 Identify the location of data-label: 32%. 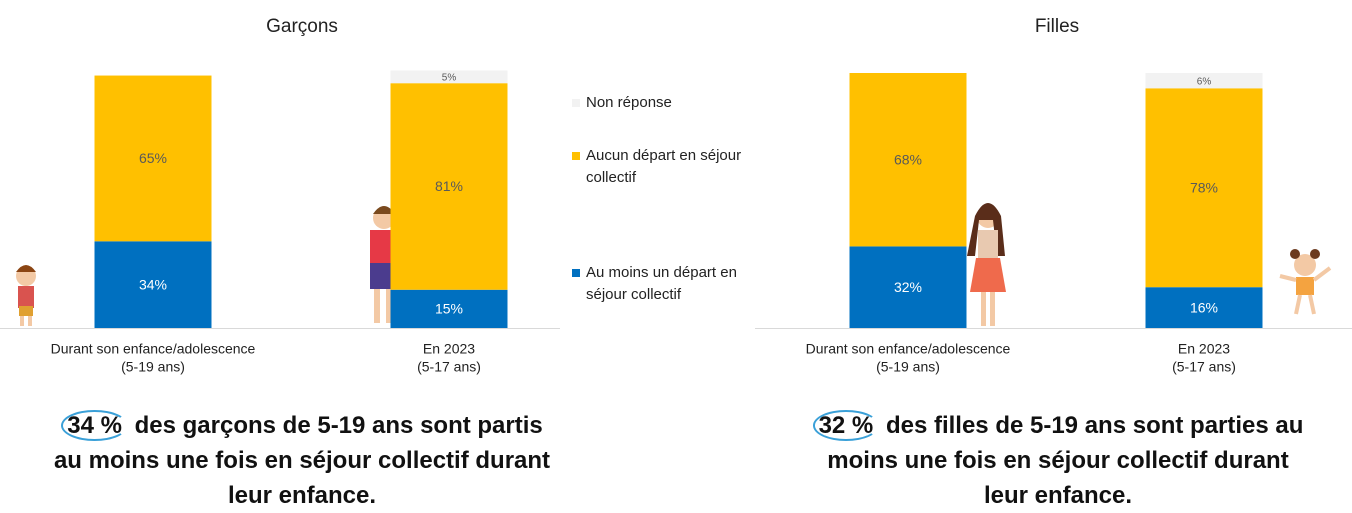
(908, 287).